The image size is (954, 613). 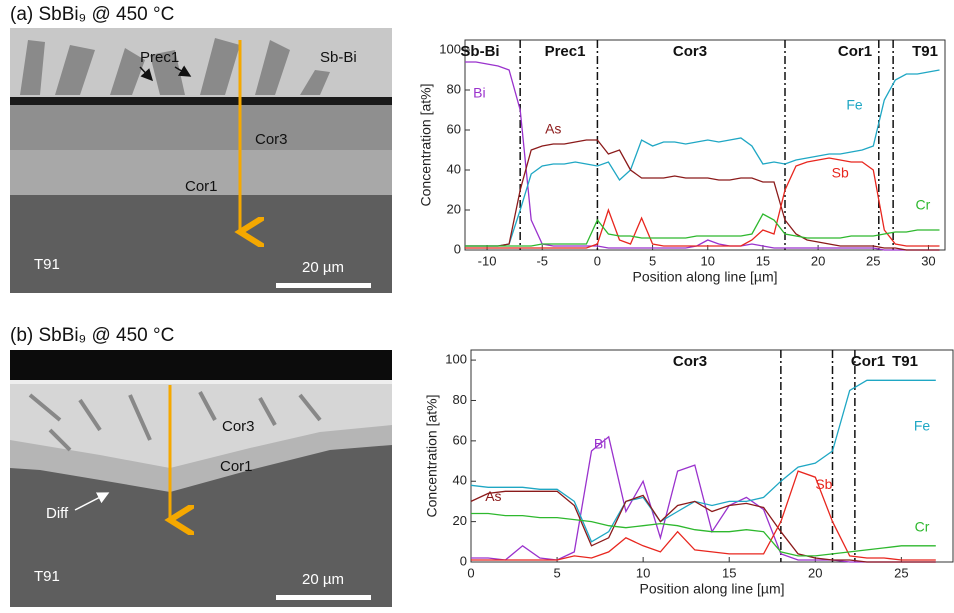 I want to click on x-tick-label: -10, so click(x=487, y=260).